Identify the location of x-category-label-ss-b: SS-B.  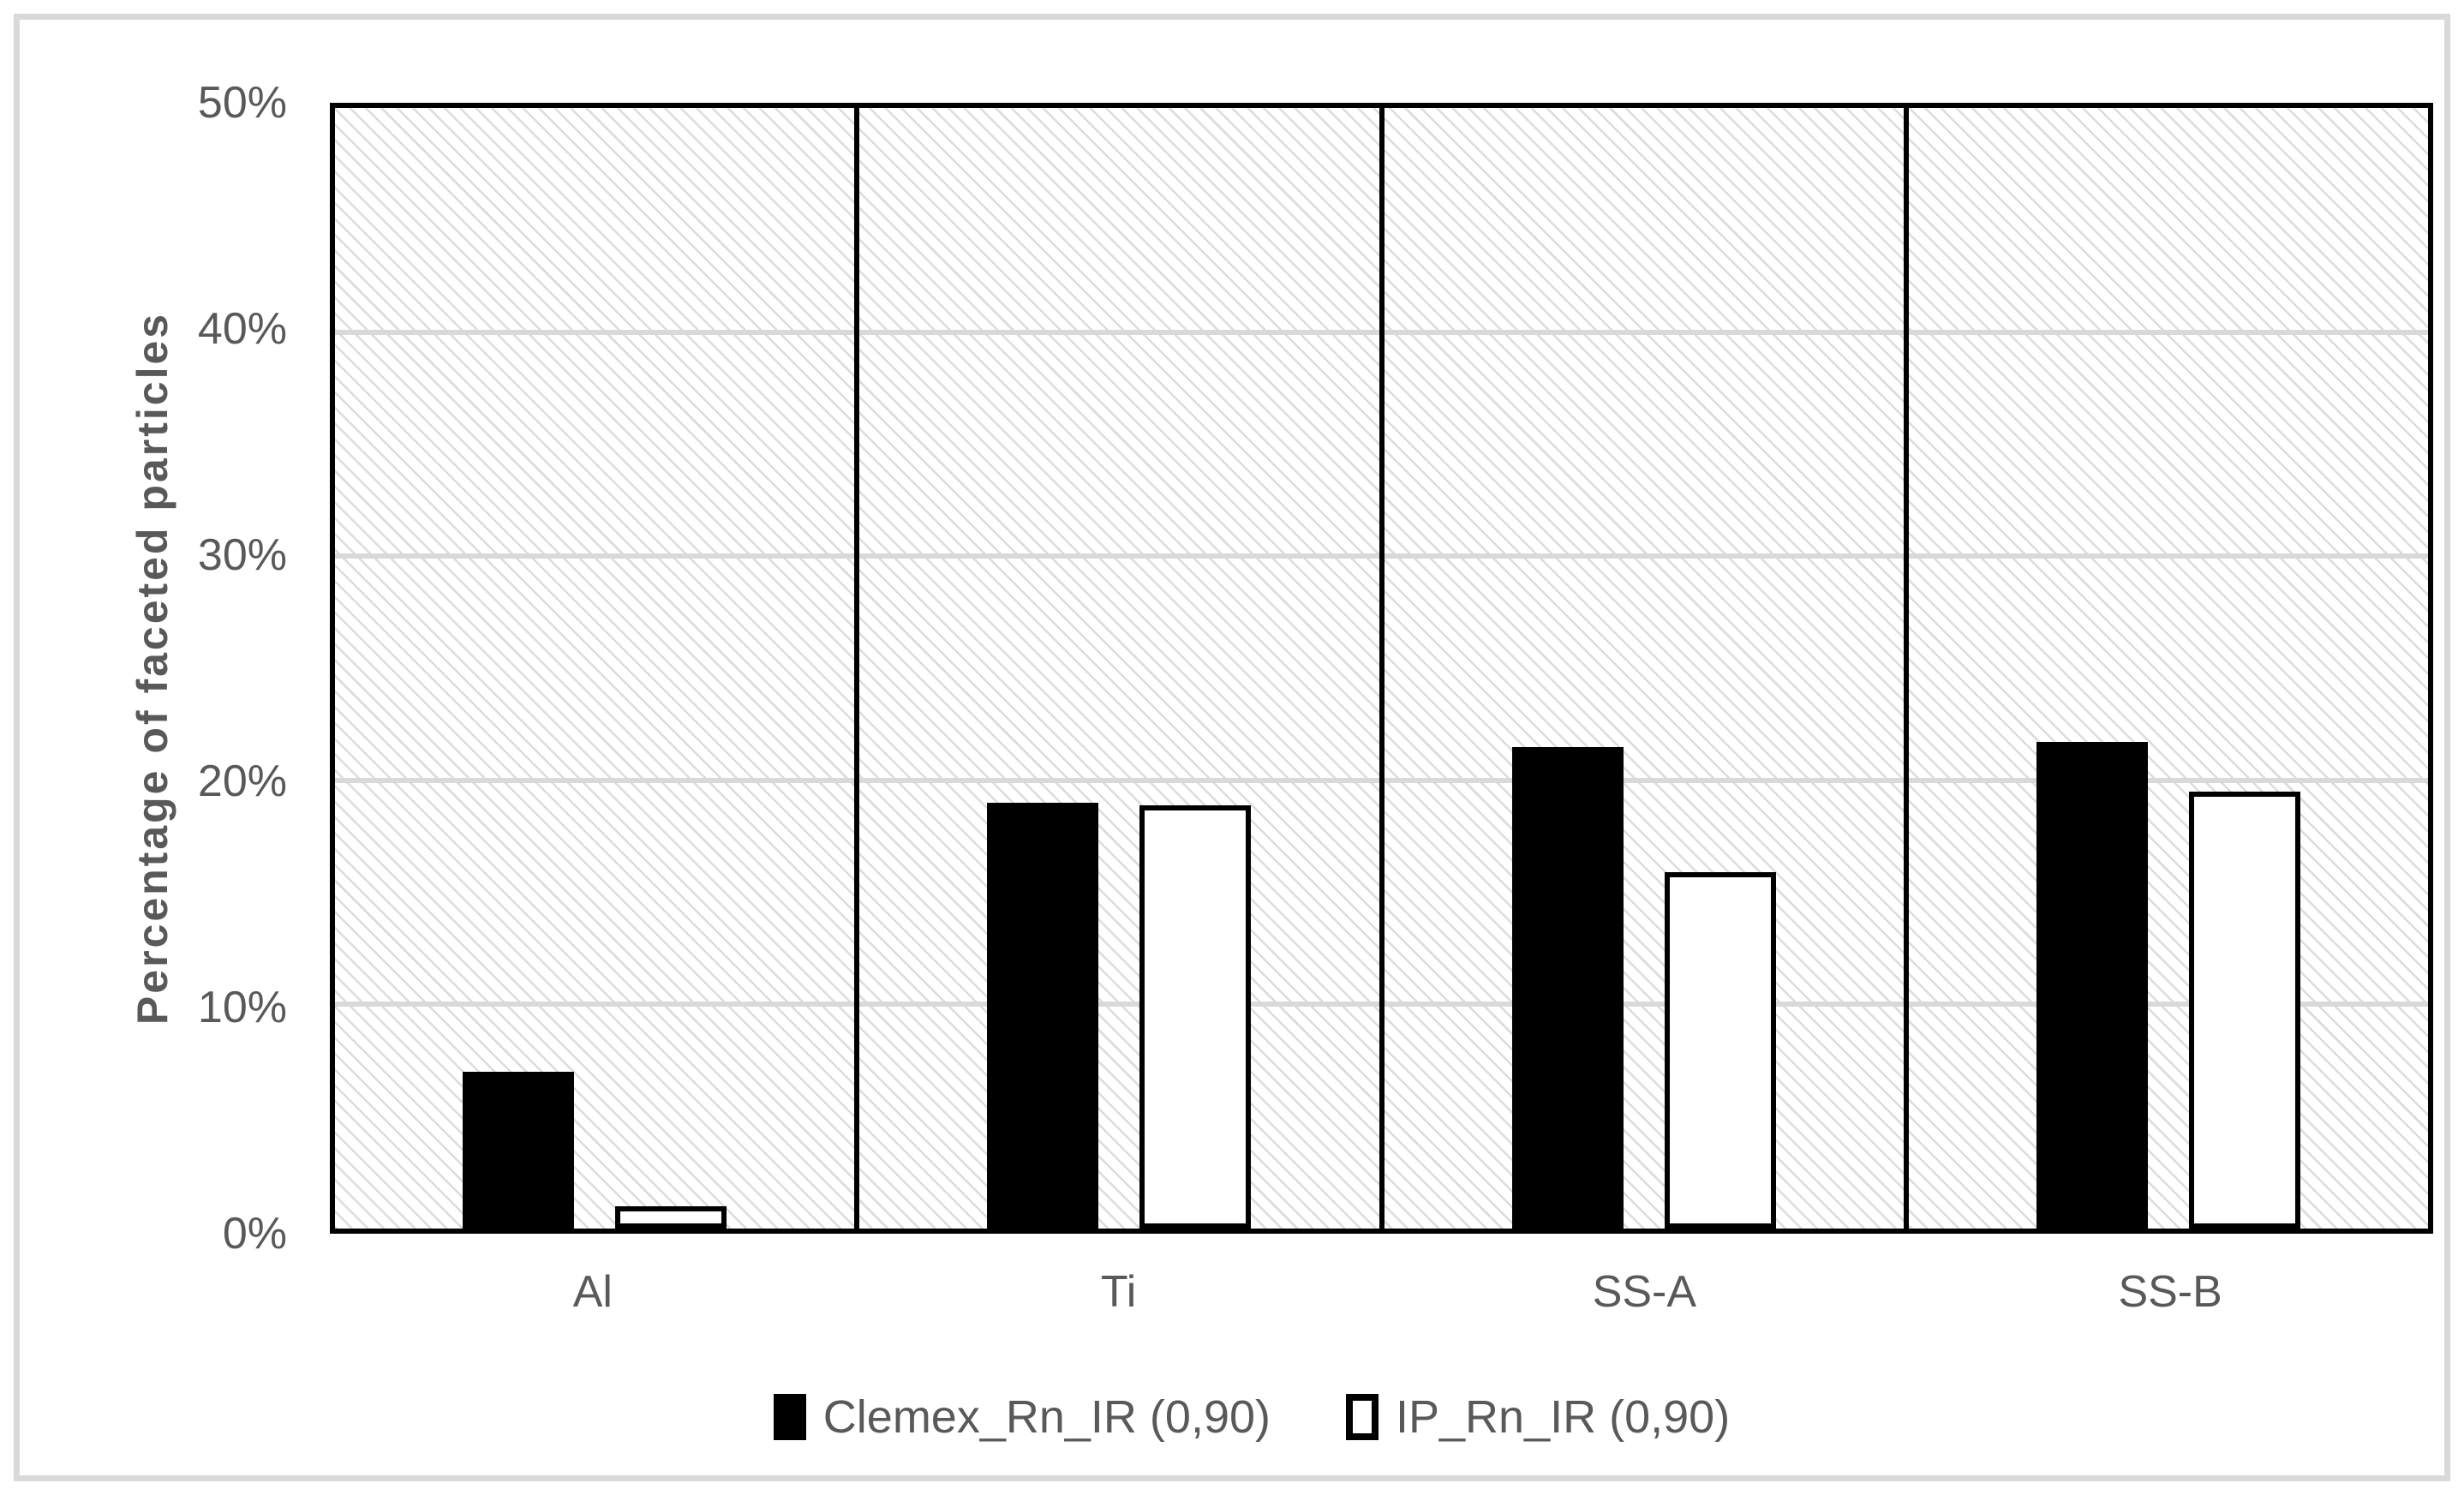
(2170, 1292).